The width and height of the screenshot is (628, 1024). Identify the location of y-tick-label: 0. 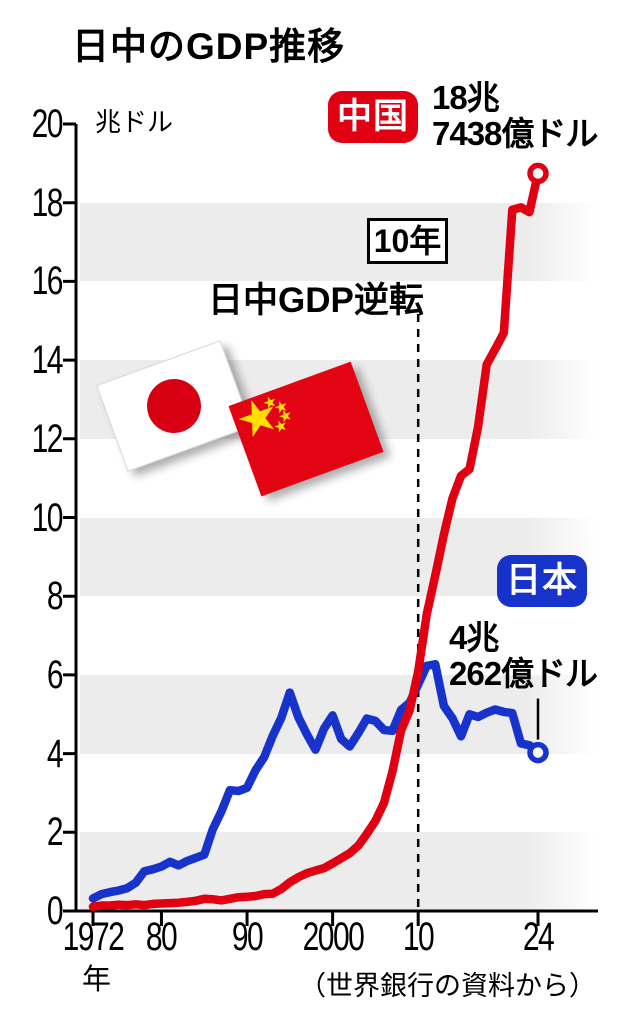
(55, 911).